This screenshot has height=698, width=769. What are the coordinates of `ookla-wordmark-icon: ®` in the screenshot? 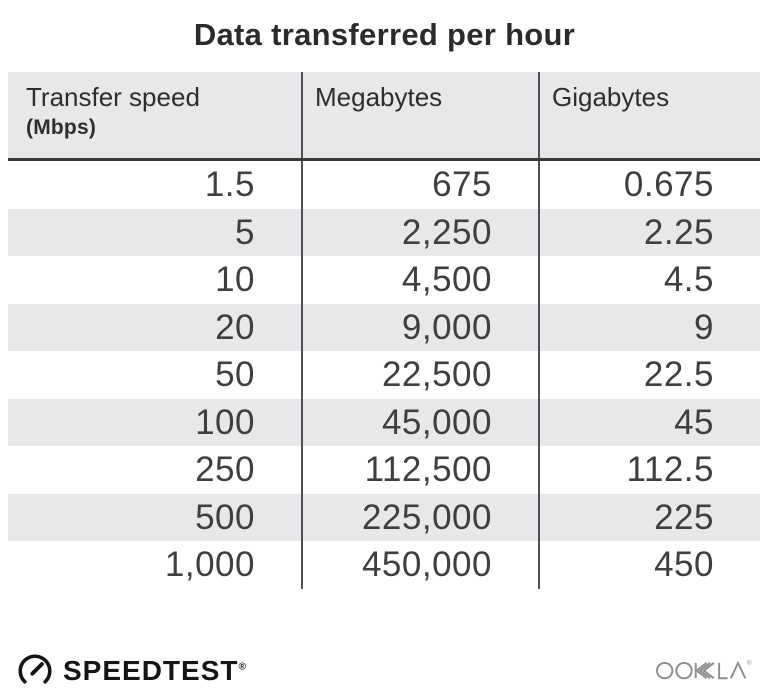 It's located at (704, 668).